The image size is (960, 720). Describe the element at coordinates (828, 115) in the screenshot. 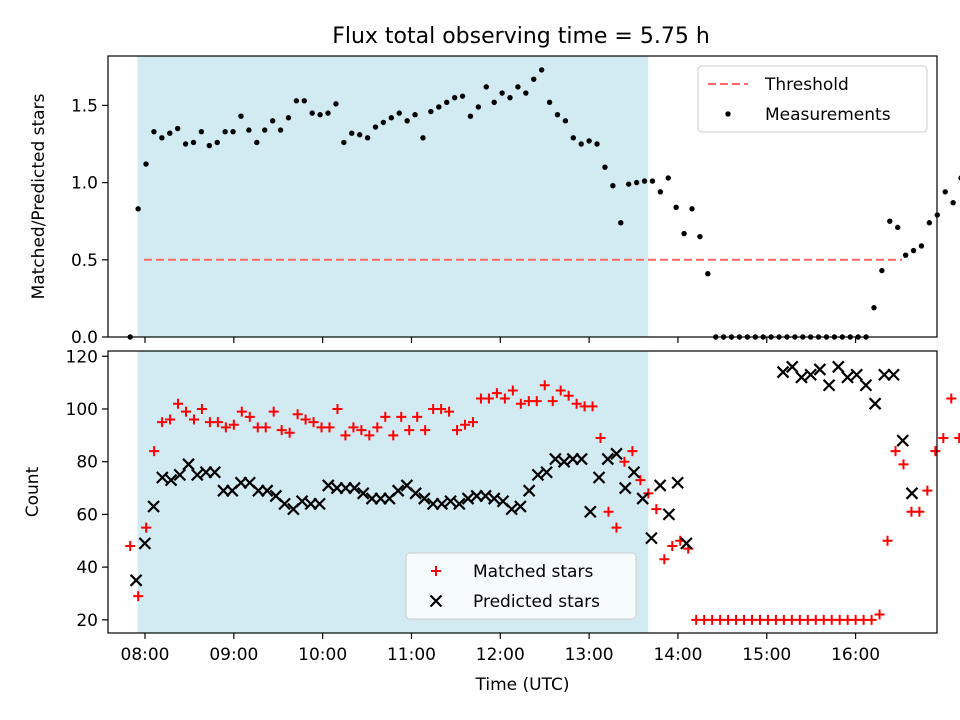

I see `legend-label: Measurements` at that location.